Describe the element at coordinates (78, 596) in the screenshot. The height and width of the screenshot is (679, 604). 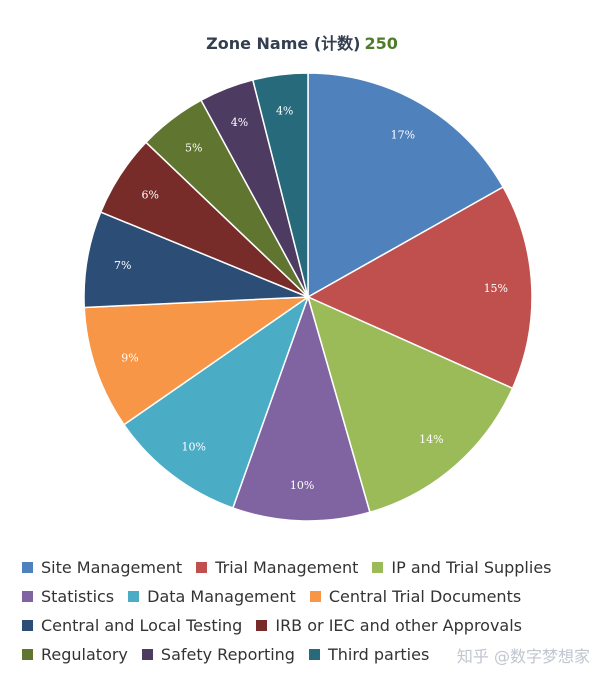
I see `legend-label: Statistics` at that location.